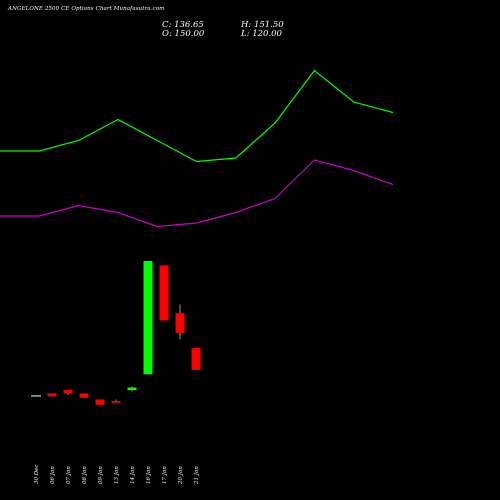 This screenshot has width=500, height=500. I want to click on open-readout: O: 150.00, so click(183, 34).